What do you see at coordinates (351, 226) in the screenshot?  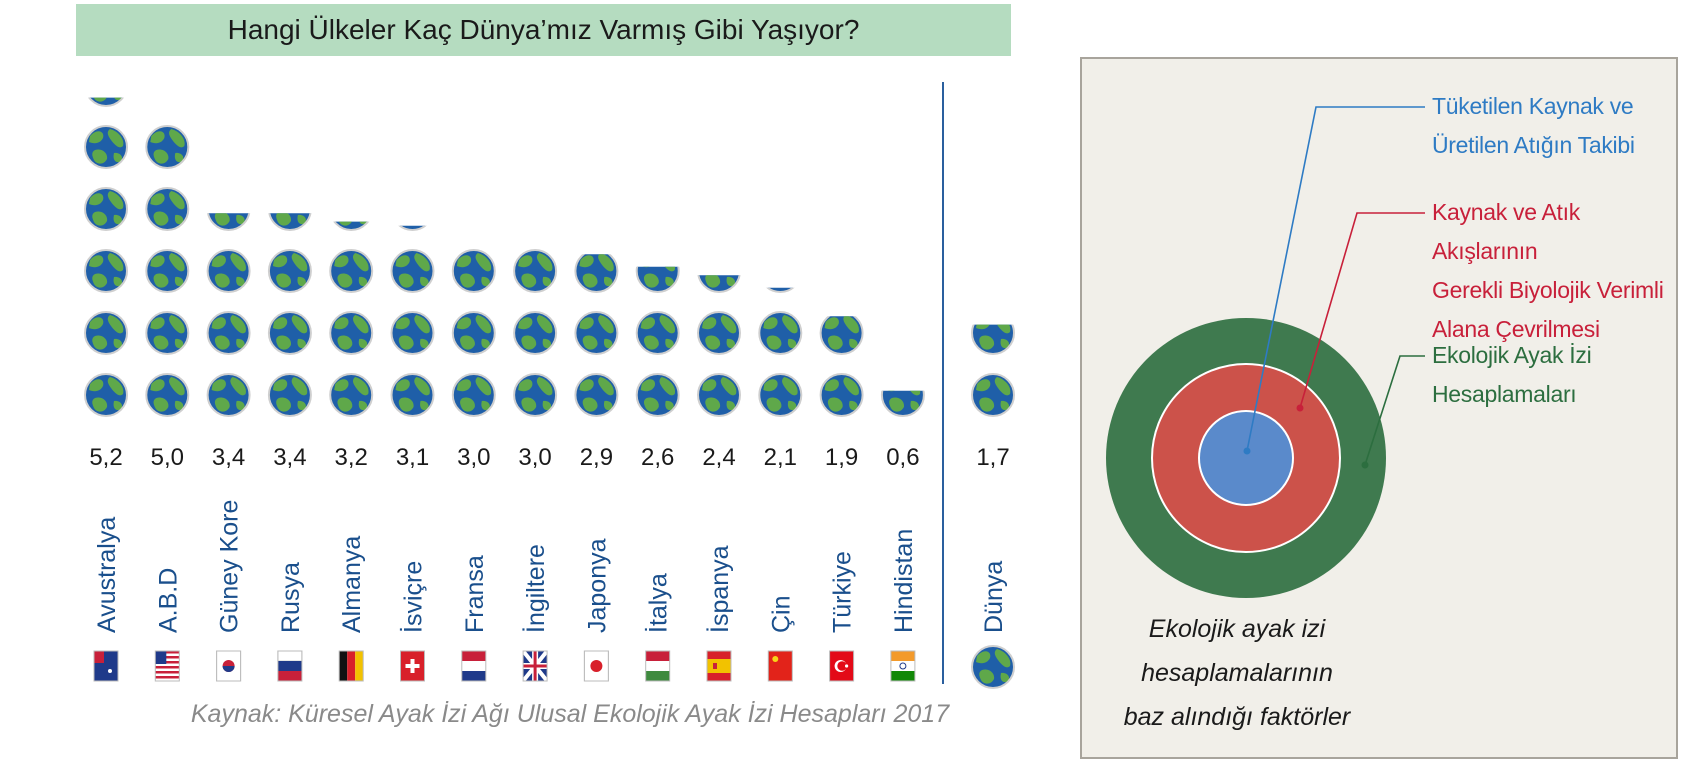 I see `country-4-globe-partial` at bounding box center [351, 226].